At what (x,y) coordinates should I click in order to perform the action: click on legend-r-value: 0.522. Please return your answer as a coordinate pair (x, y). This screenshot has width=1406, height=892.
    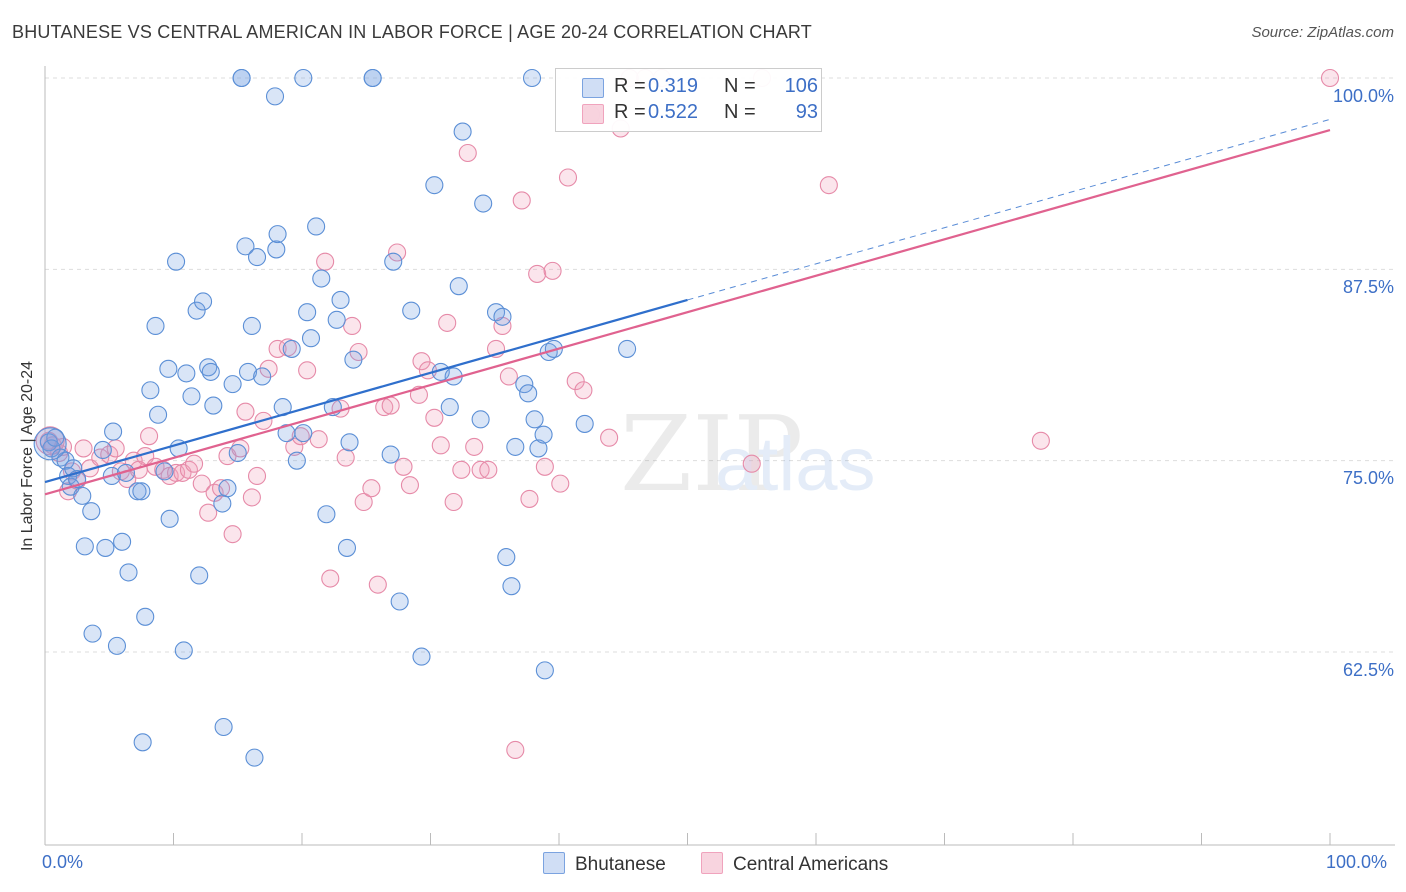
    Looking at the image, I should click on (673, 112).